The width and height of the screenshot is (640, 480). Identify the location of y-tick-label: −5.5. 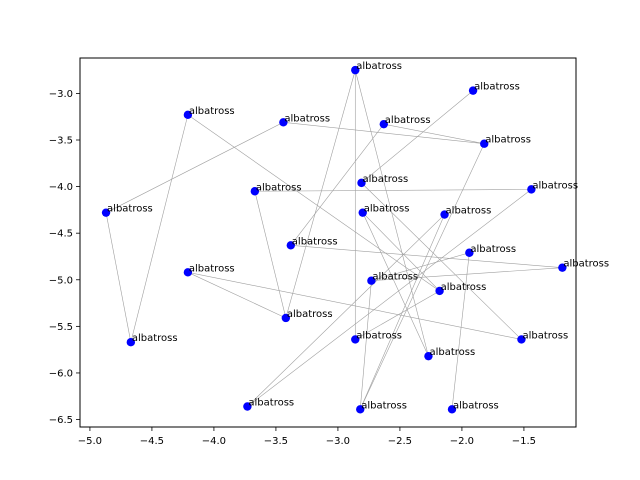
(61, 327).